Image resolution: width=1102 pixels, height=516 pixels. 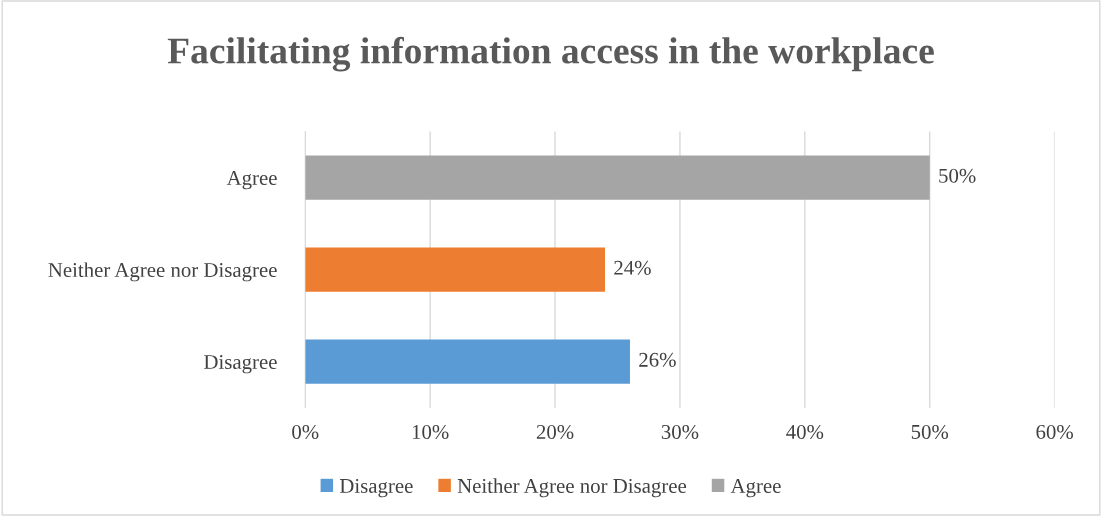 I want to click on data-label: 24%, so click(x=632, y=267).